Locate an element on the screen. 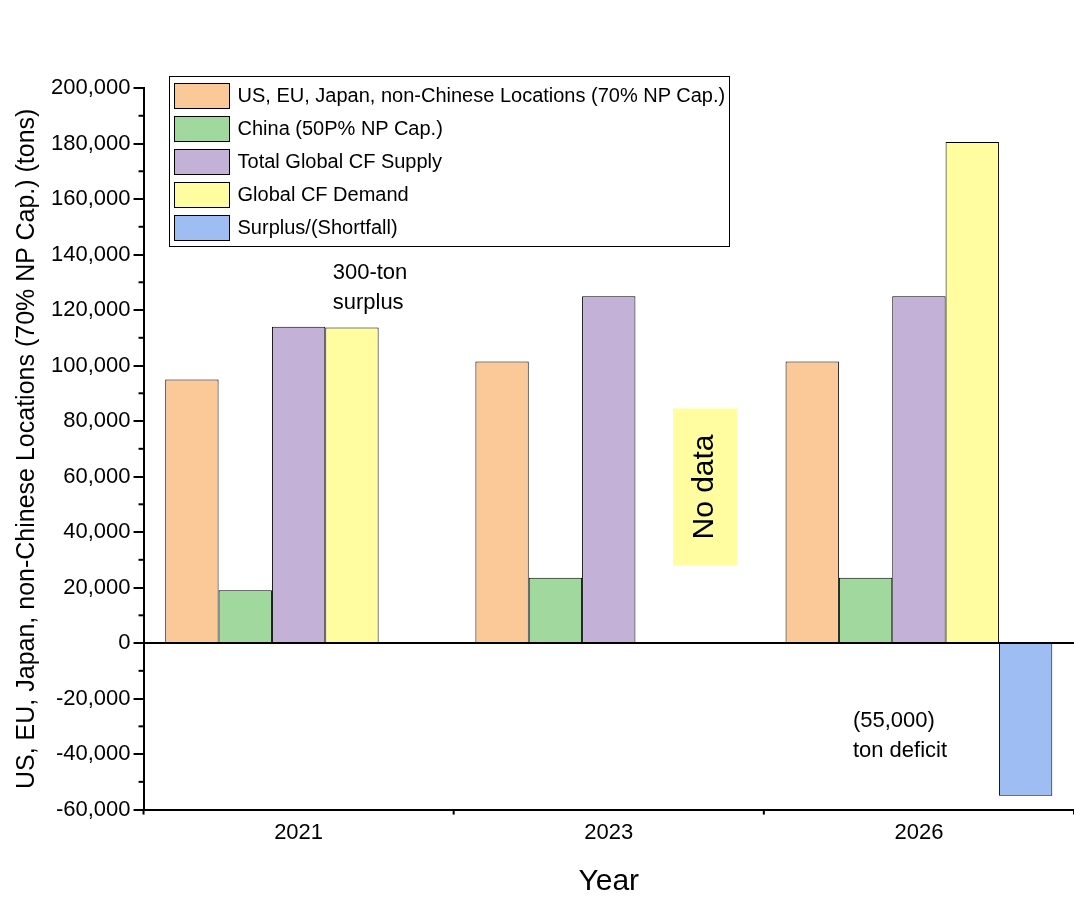  y-tick-label: 80,000 is located at coordinates (97, 420).